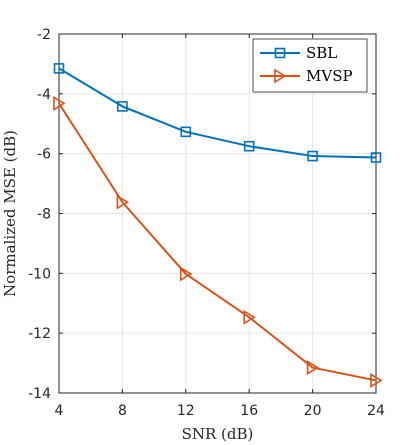  Describe the element at coordinates (329, 76) in the screenshot. I see `legend-mvsp-label: MVSP` at that location.